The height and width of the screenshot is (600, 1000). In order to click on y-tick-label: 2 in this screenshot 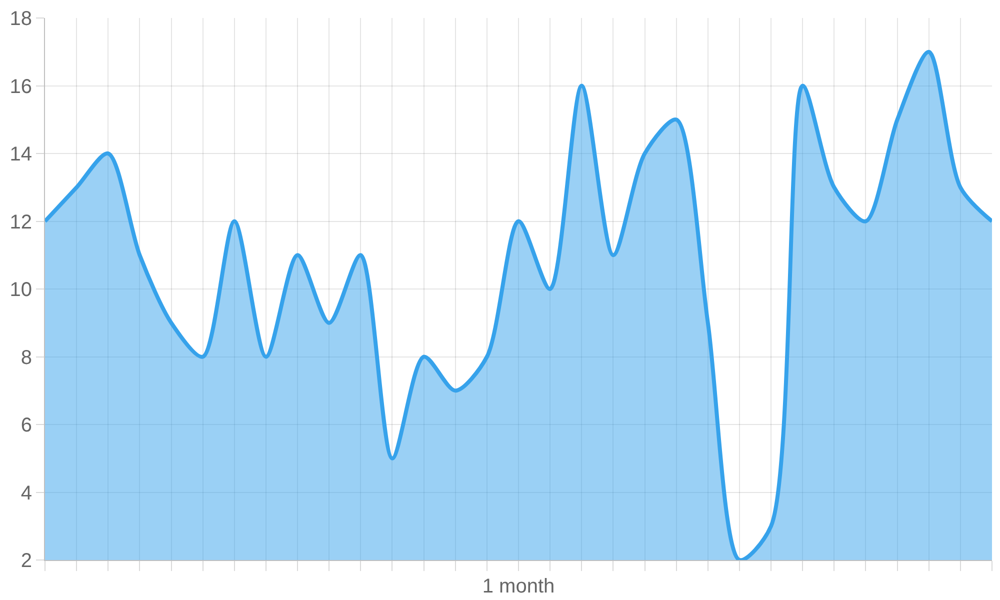, I will do `click(26, 561)`.